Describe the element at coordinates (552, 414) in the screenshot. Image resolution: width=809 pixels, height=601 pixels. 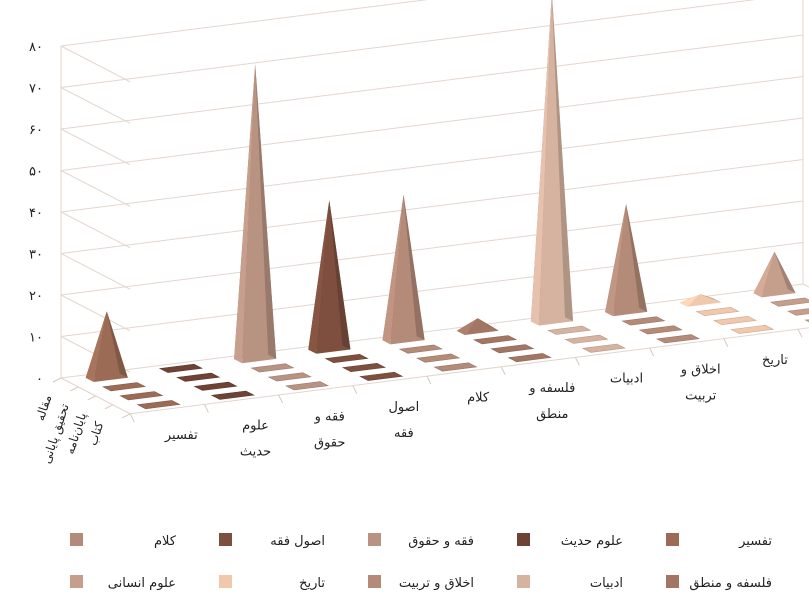
I see `category-label-line: منطق` at that location.